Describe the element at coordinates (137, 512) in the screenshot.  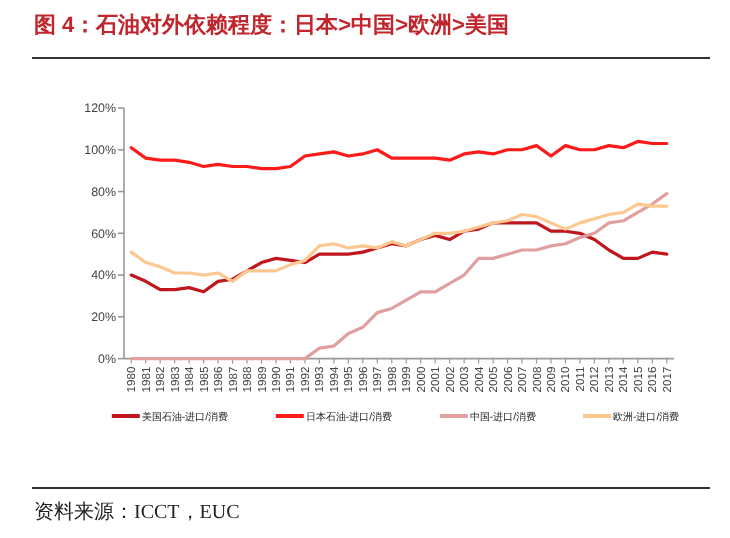
I see `text: 资料来源：ICCT，EUC` at that location.